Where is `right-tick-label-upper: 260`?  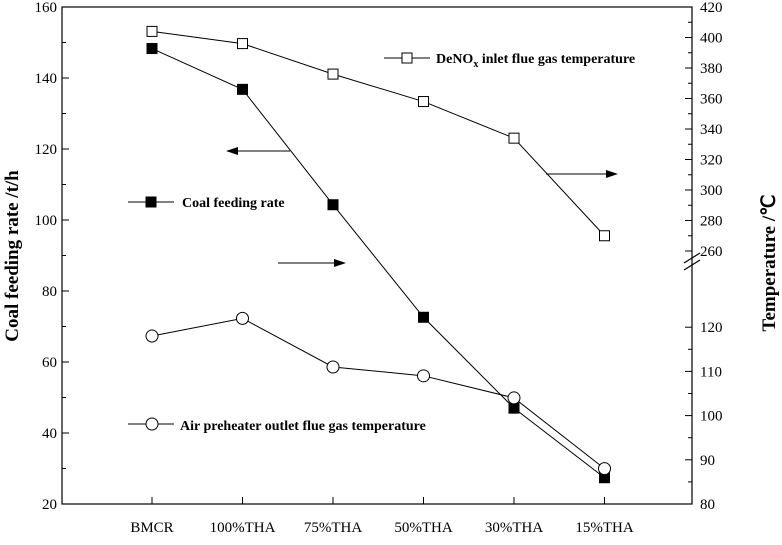
right-tick-label-upper: 260 is located at coordinates (711, 252).